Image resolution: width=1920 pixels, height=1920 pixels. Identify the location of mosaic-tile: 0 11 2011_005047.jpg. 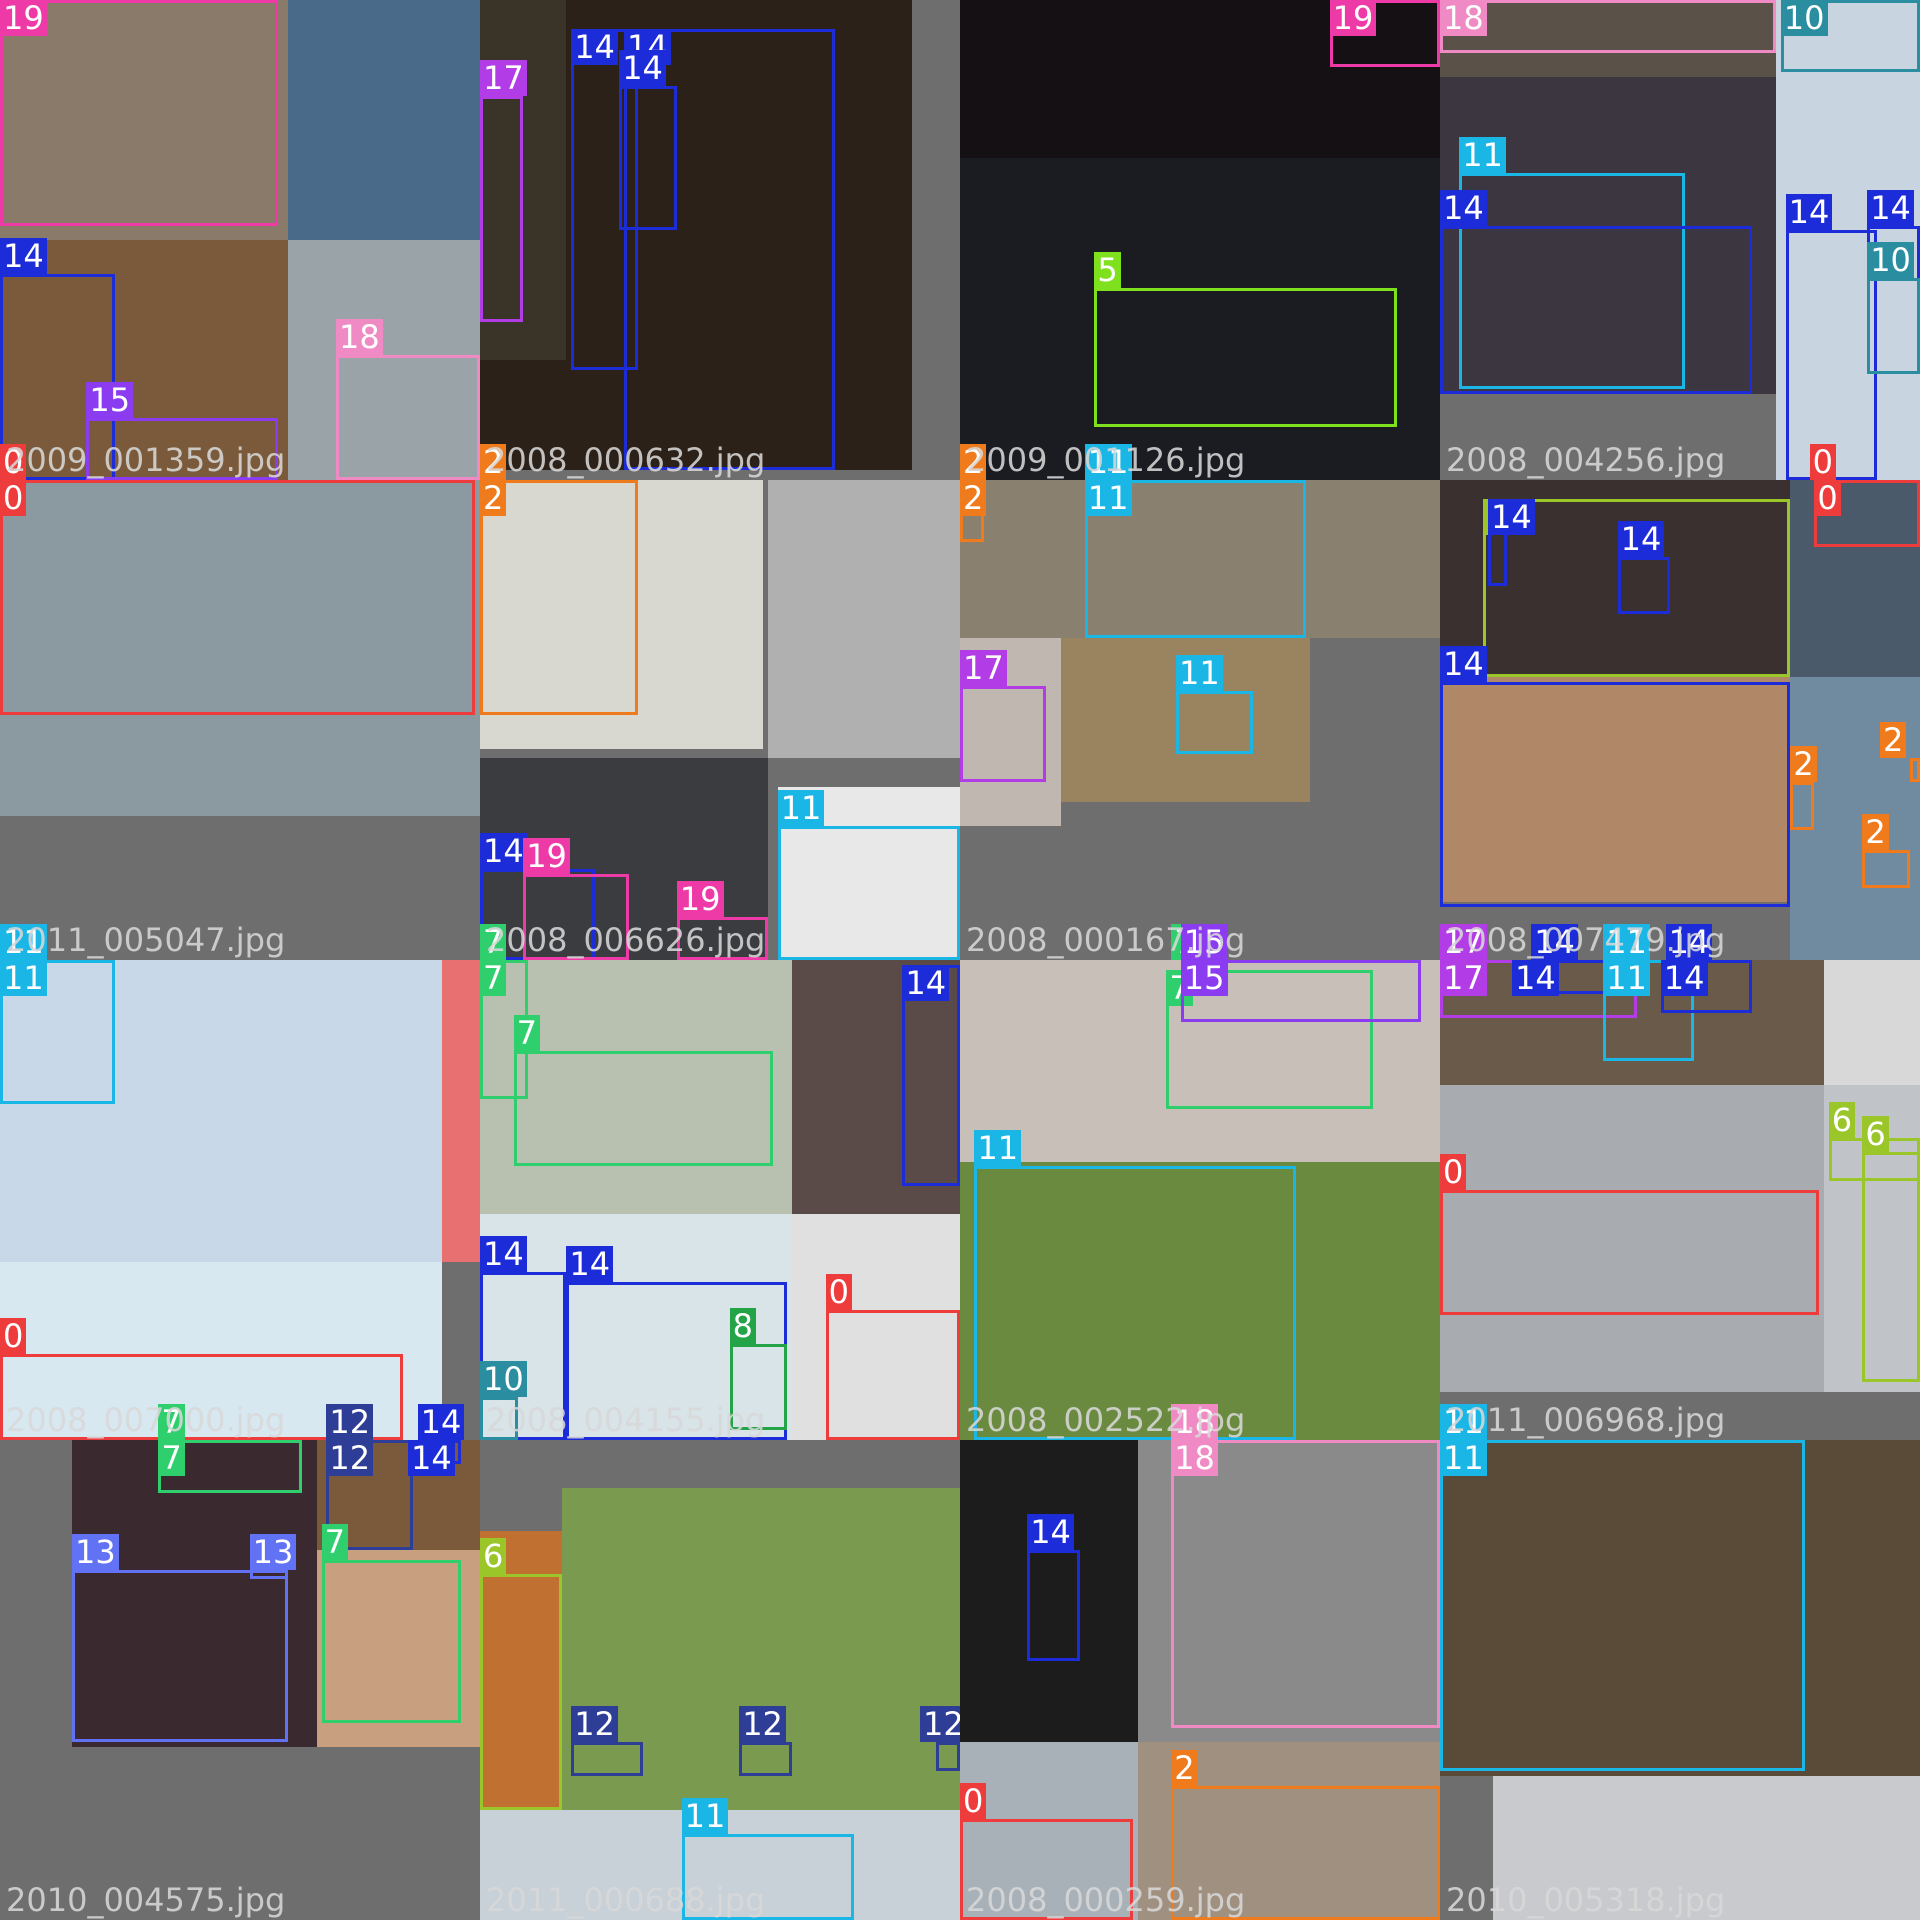
(240, 720).